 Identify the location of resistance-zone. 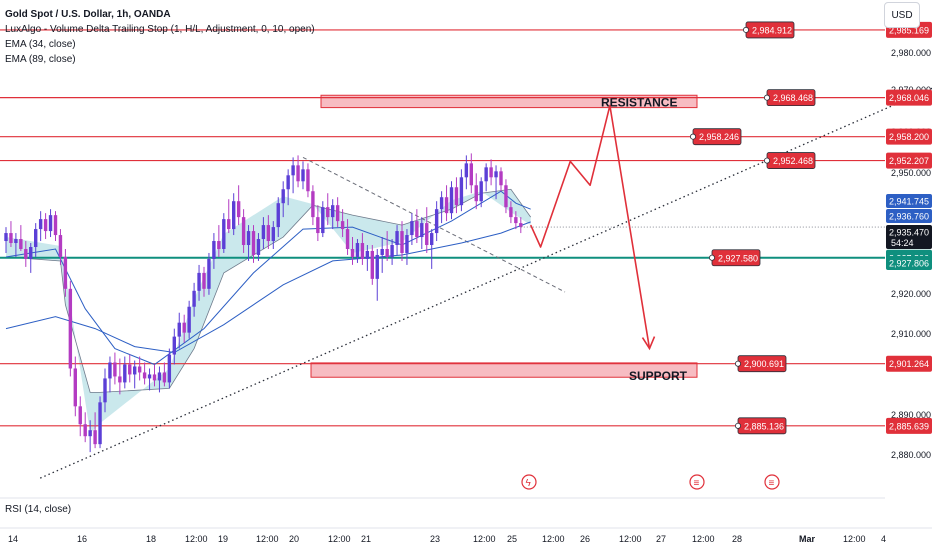
(509, 101).